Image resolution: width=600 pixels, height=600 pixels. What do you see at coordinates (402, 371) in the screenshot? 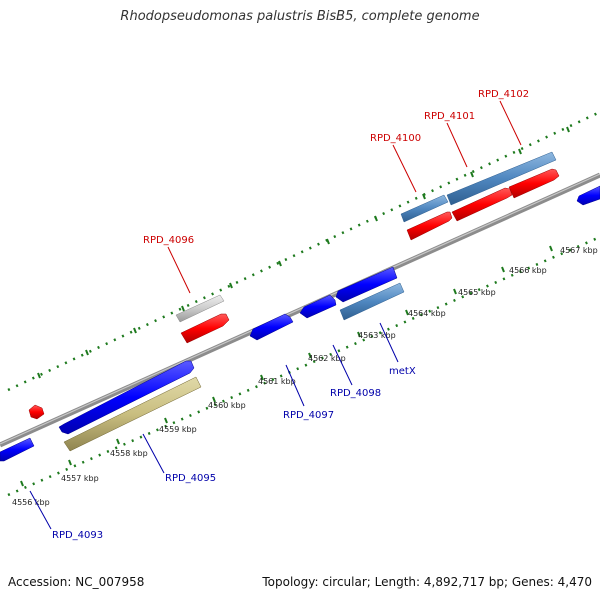
I see `gene-label-metx: metX` at bounding box center [402, 371].